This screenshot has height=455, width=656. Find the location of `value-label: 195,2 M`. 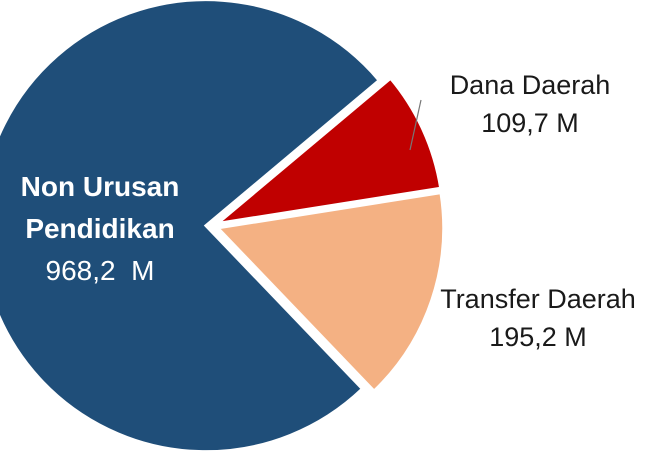

value-label: 195,2 M is located at coordinates (538, 337).